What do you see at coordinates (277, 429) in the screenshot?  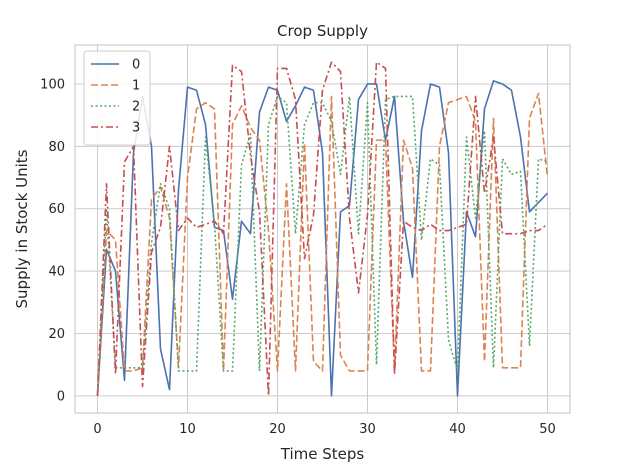 I see `x-tick-label: 20` at bounding box center [277, 429].